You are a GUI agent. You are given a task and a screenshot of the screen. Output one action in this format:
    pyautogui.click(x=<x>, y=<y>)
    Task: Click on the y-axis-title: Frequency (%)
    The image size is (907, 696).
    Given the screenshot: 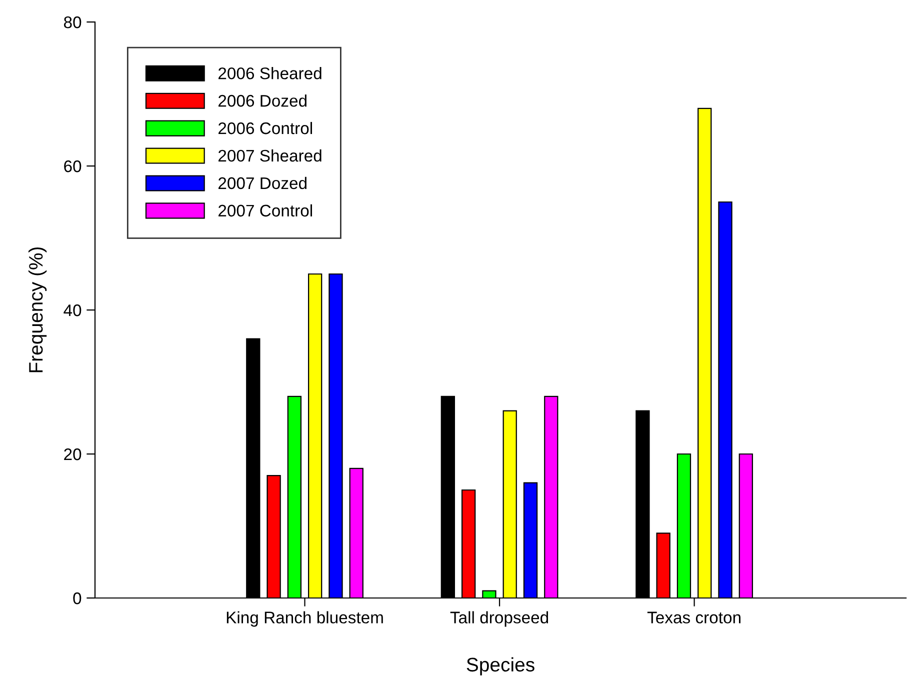 What is the action you would take?
    pyautogui.click(x=37, y=309)
    